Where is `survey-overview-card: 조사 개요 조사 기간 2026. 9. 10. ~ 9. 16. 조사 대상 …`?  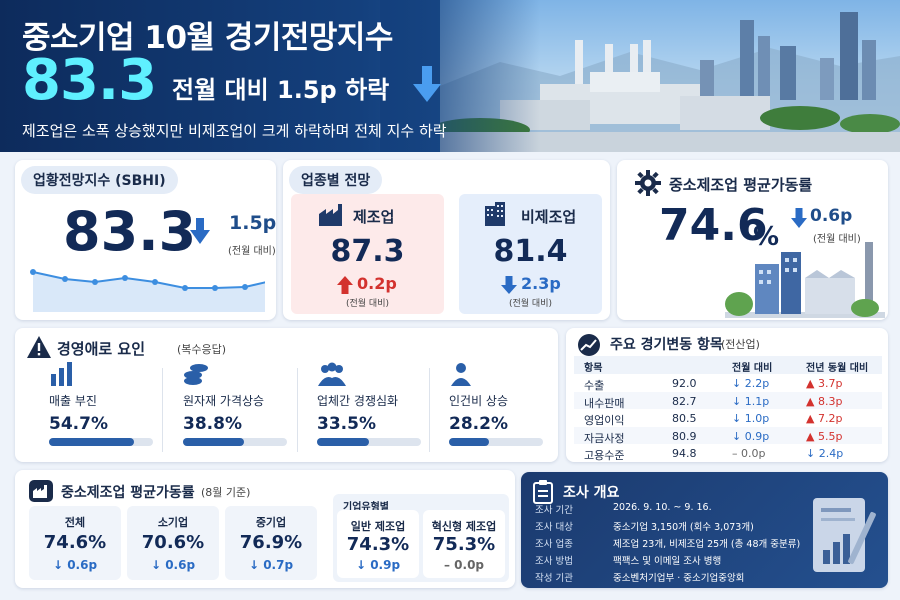 survey-overview-card: 조사 개요 조사 기간 2026. 9. 10. ~ 9. 16. 조사 대상 … is located at coordinates (704, 530).